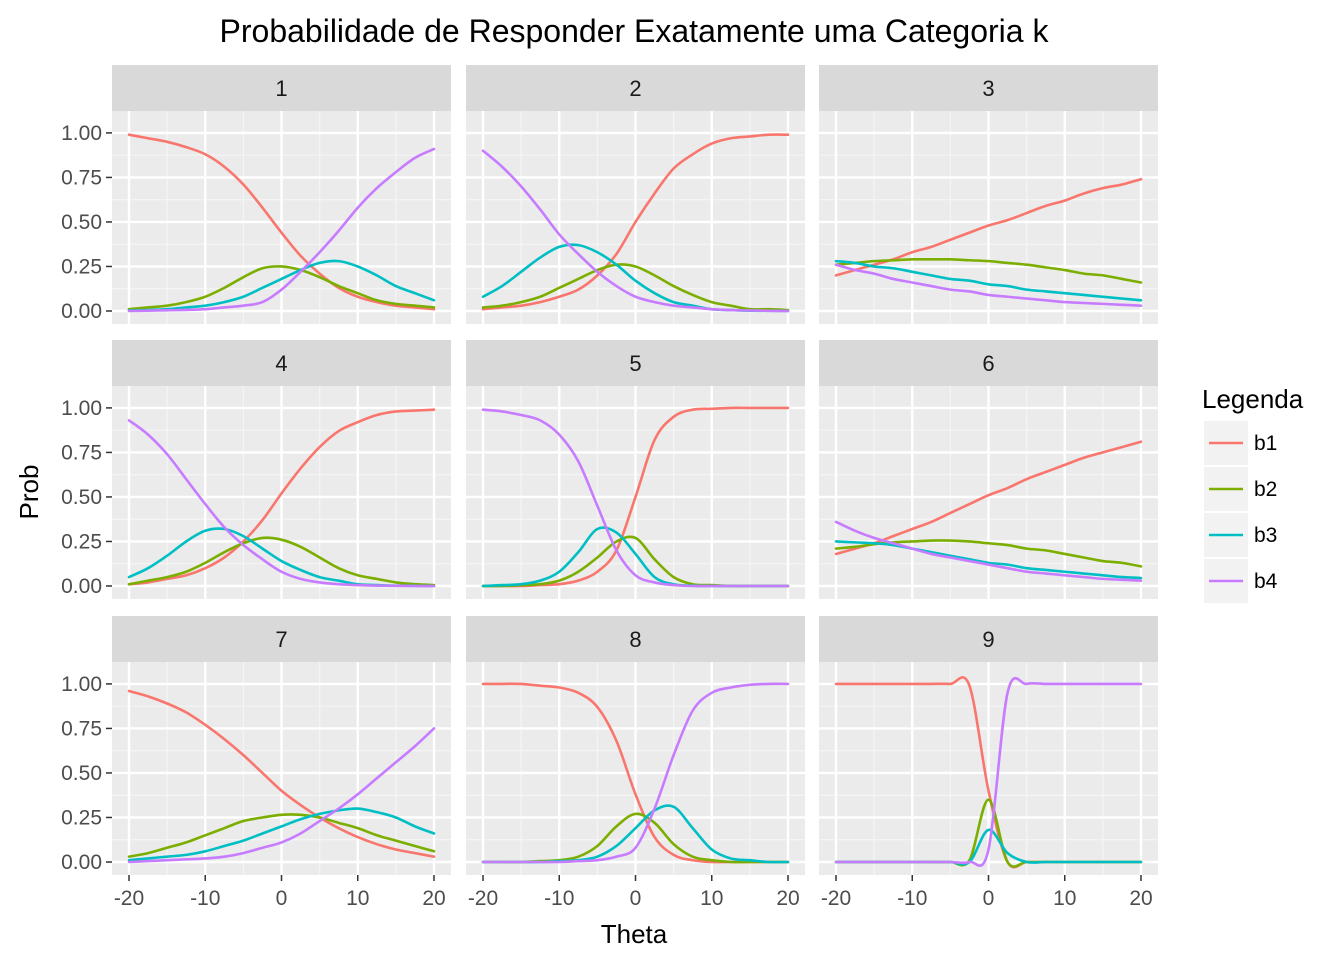 The height and width of the screenshot is (960, 1344). I want to click on legend-item-b4: b4, so click(1241, 581).